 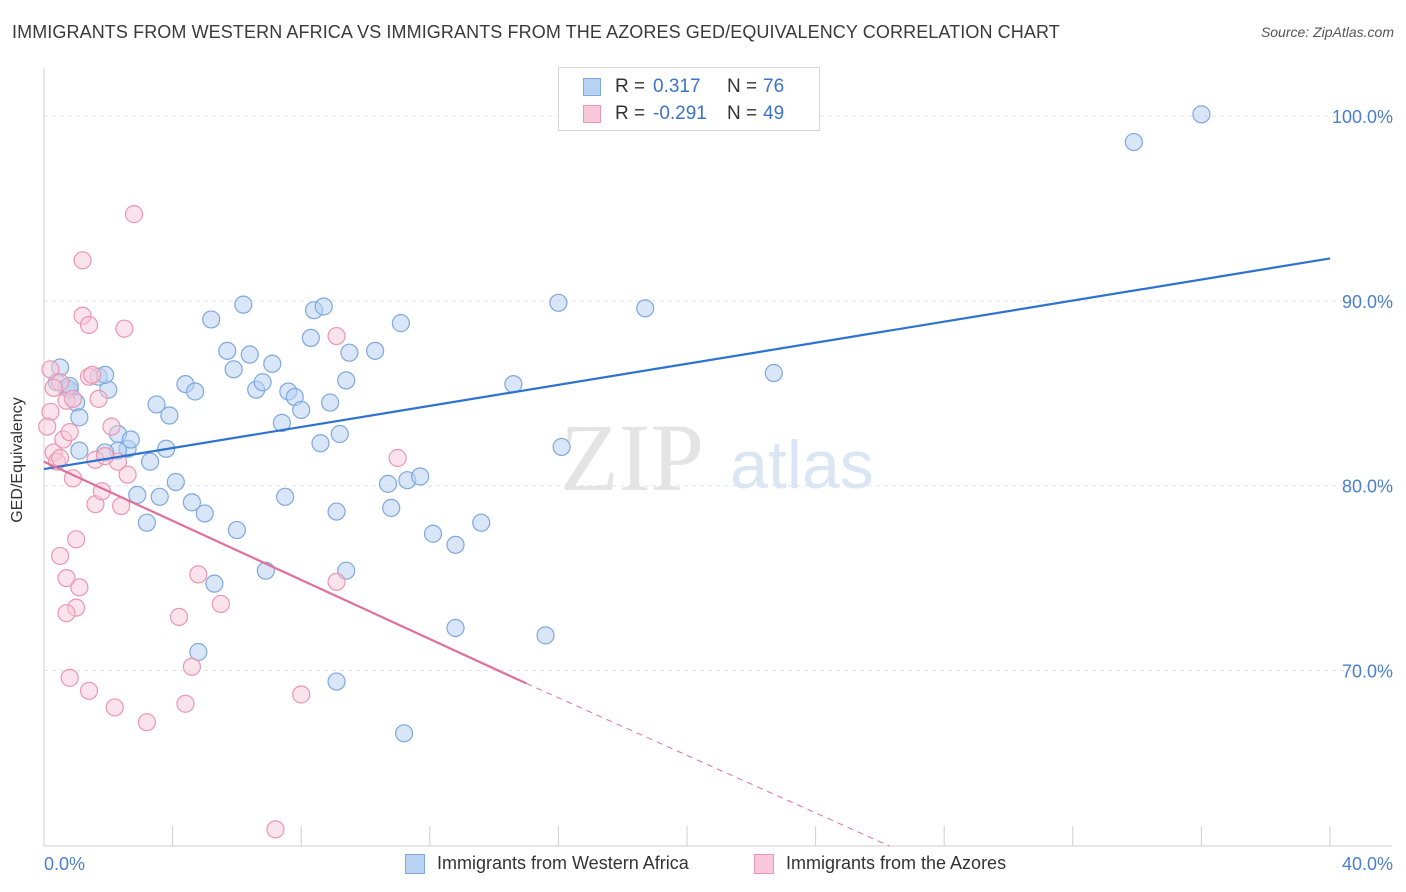 I want to click on watermark-atlas: atlas, so click(x=802, y=465).